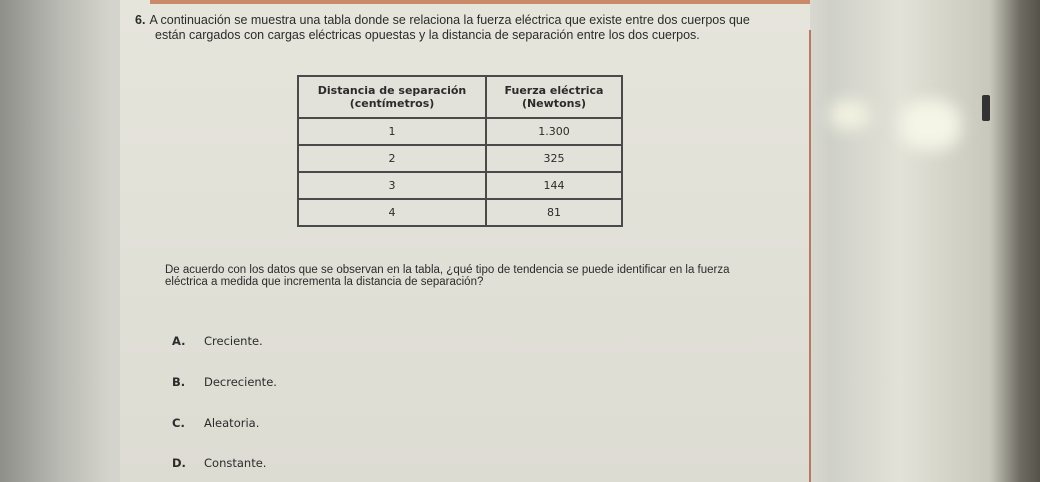 Image resolution: width=1040 pixels, height=482 pixels. What do you see at coordinates (392, 185) in the screenshot?
I see `cell-distance: 3` at bounding box center [392, 185].